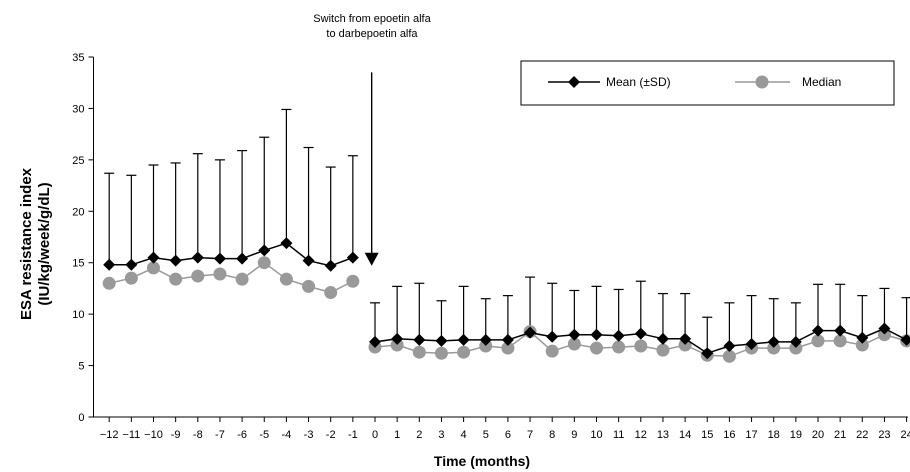 Image resolution: width=910 pixels, height=472 pixels. Describe the element at coordinates (78, 264) in the screenshot. I see `y-tick-label: 15` at that location.